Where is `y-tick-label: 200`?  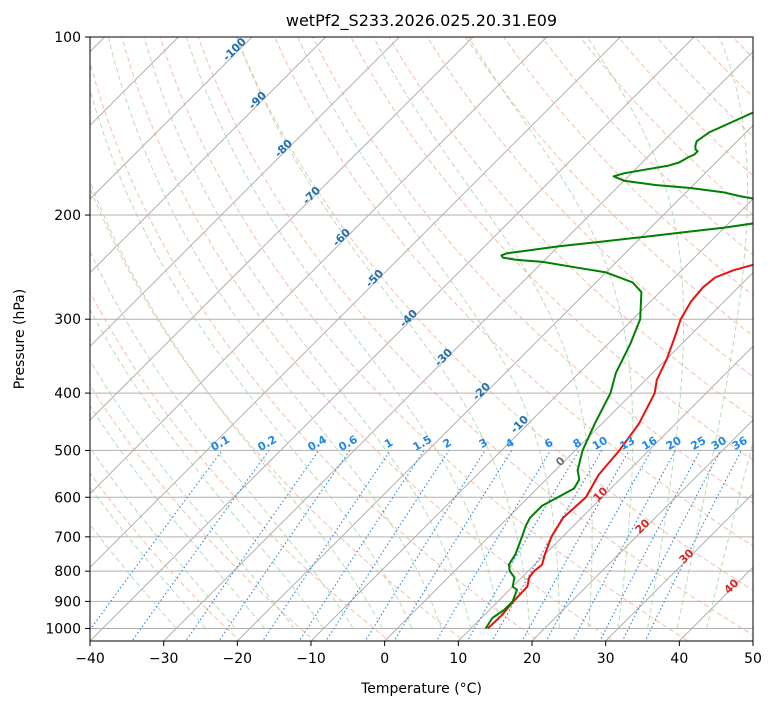 y-tick-label: 200 is located at coordinates (67, 216).